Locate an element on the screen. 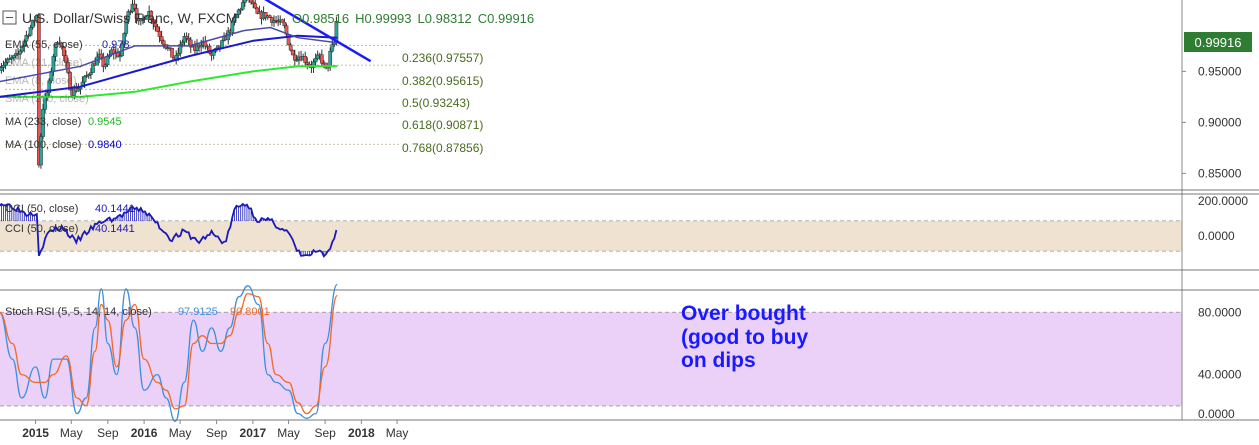 Image resolution: width=1259 pixels, height=445 pixels. fib-label: 0.382(0.95615) is located at coordinates (442, 81).